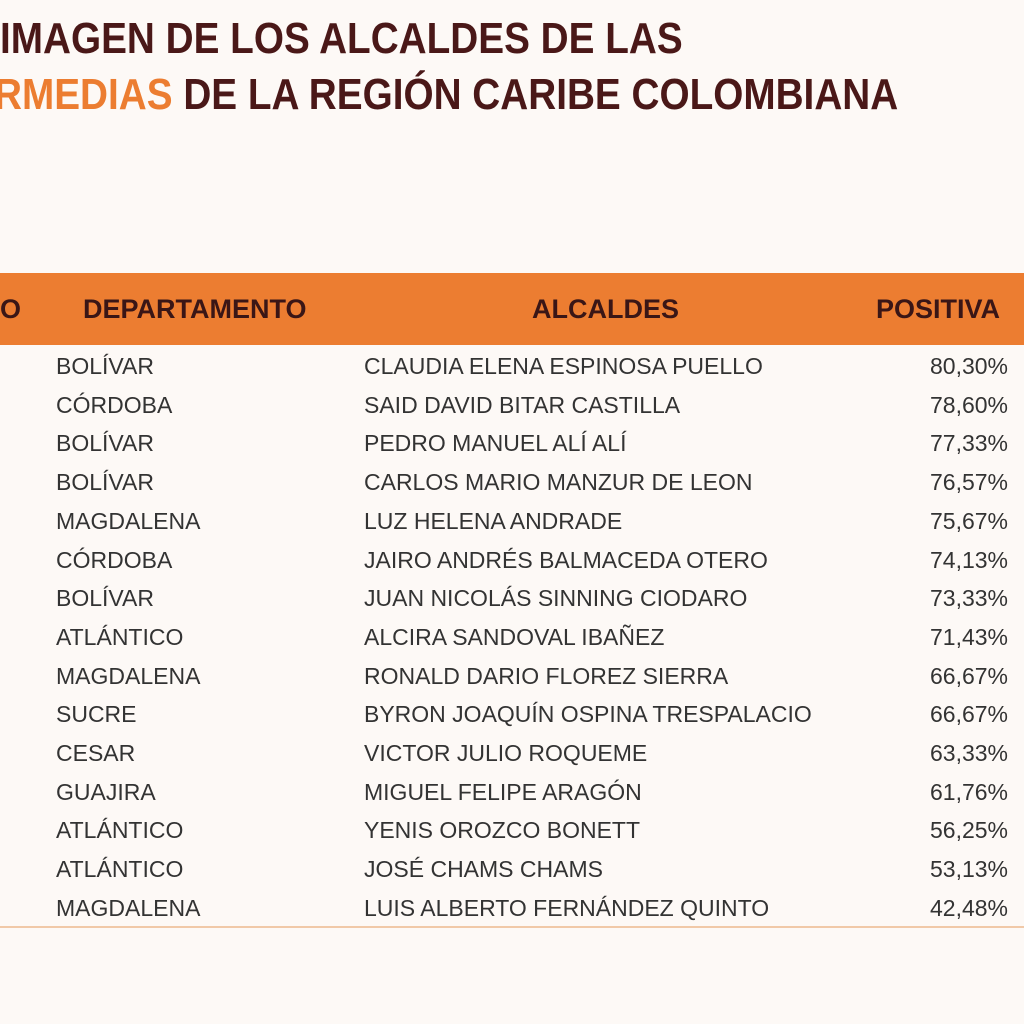 The image size is (1024, 1024). Describe the element at coordinates (503, 791) in the screenshot. I see `mayor-name: MIGUEL FELIPE ARAGÓN` at that location.